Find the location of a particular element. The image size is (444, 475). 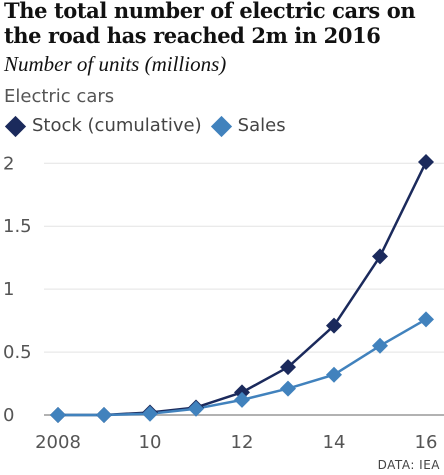

x-tick-label: 14 is located at coordinates (334, 442).